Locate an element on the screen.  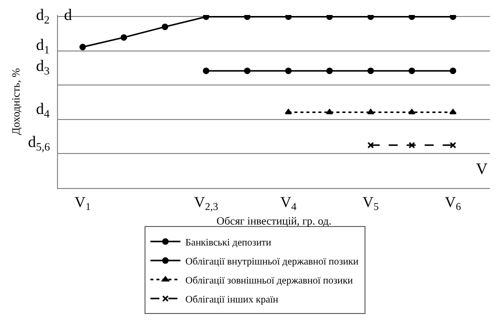
x-tick-label: V$_{2,3}$ is located at coordinates (206, 204).